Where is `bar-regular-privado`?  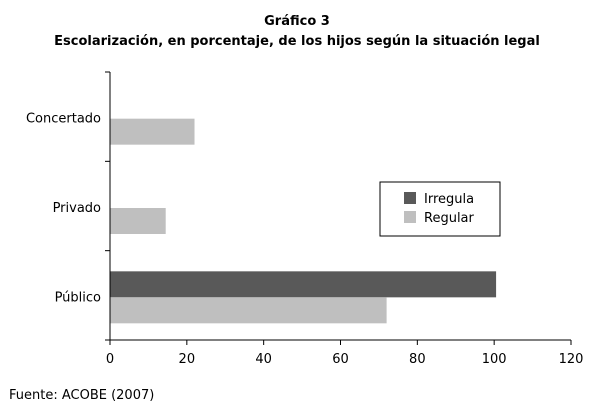
bar-regular-privado is located at coordinates (138, 221).